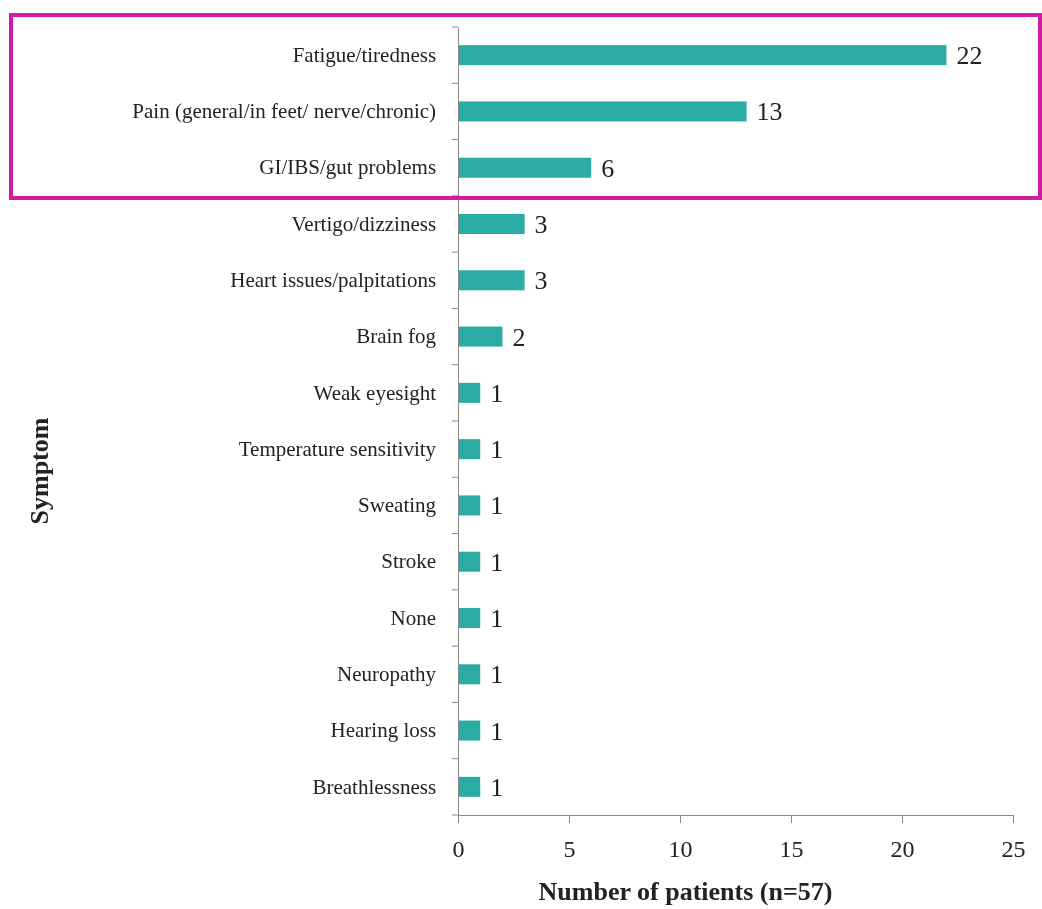 This screenshot has height=909, width=1042. I want to click on y-tick-label: Temperature sensitivity, so click(337, 448).